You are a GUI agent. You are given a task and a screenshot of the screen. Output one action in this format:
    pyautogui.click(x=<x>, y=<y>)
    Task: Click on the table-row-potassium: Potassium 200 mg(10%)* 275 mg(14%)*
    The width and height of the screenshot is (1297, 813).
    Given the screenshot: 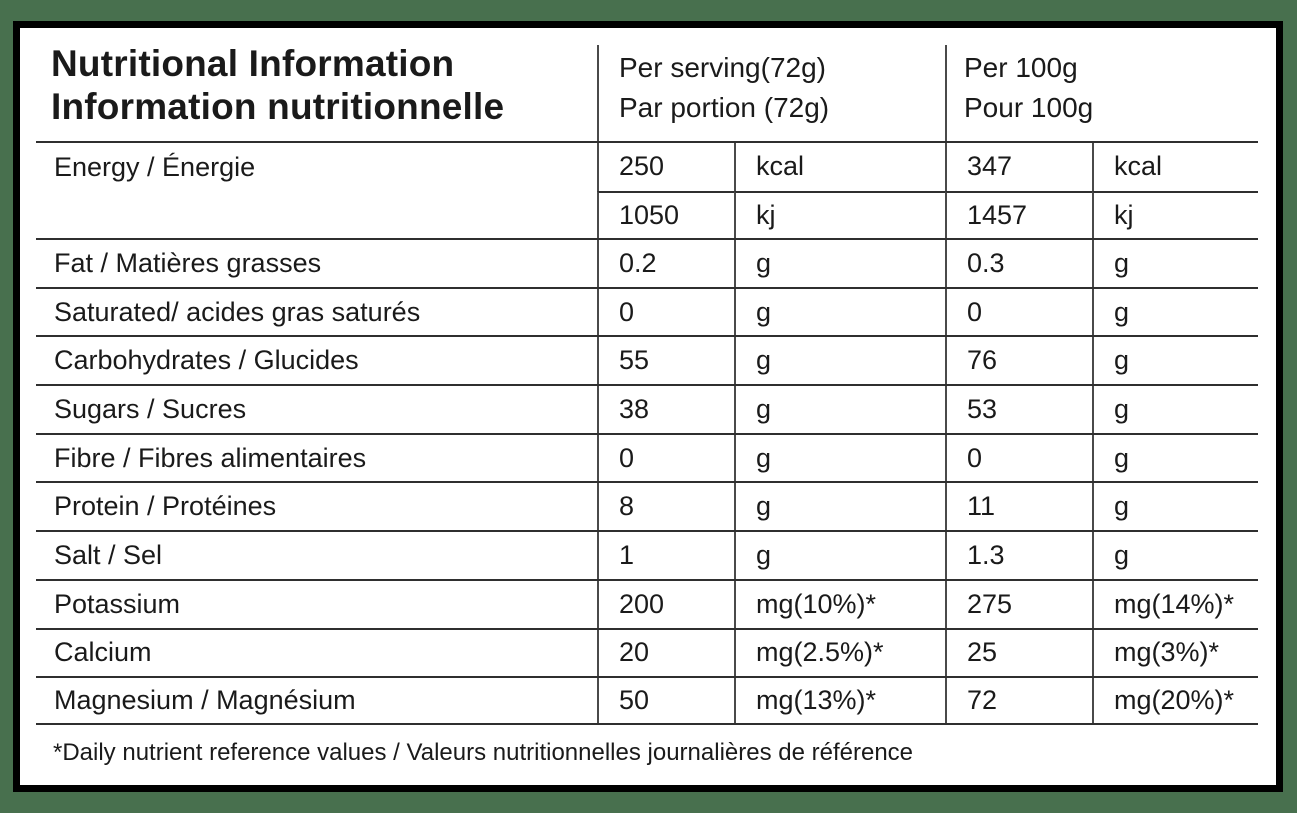 What is the action you would take?
    pyautogui.click(x=647, y=603)
    